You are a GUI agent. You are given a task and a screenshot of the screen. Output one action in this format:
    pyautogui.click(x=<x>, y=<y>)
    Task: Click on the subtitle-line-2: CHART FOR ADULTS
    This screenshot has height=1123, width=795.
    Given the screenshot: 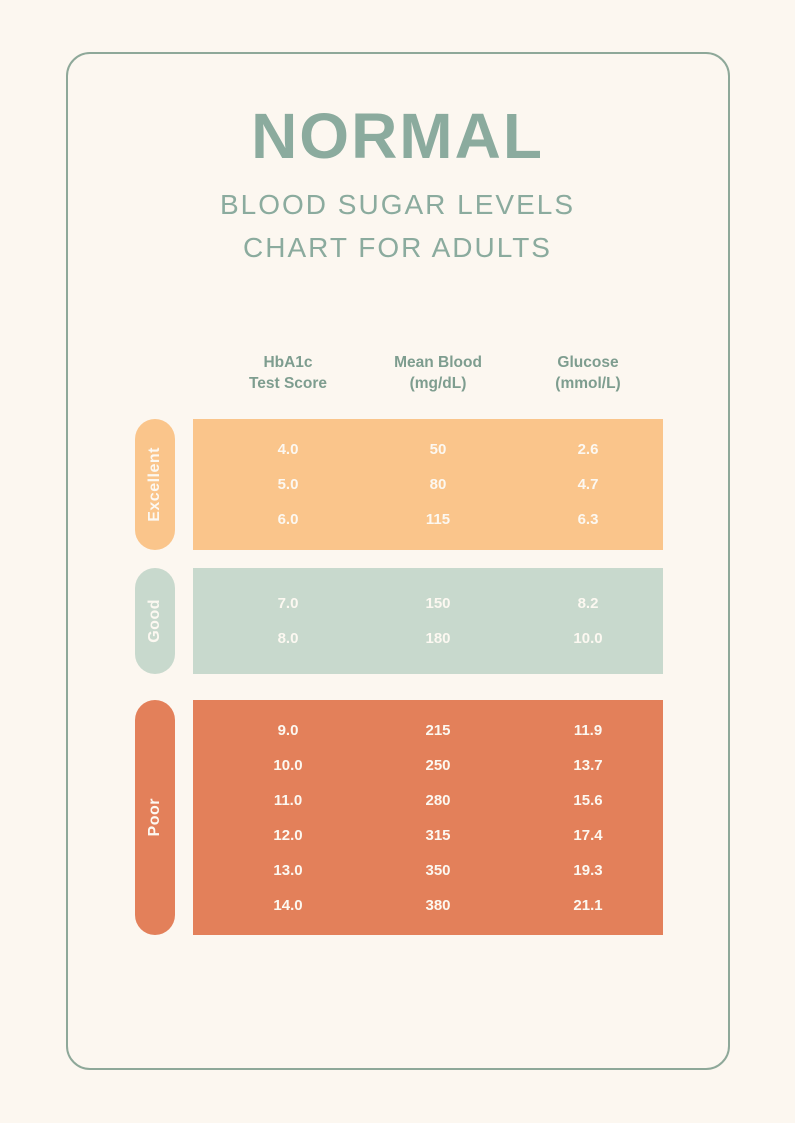 What is the action you would take?
    pyautogui.click(x=397, y=247)
    